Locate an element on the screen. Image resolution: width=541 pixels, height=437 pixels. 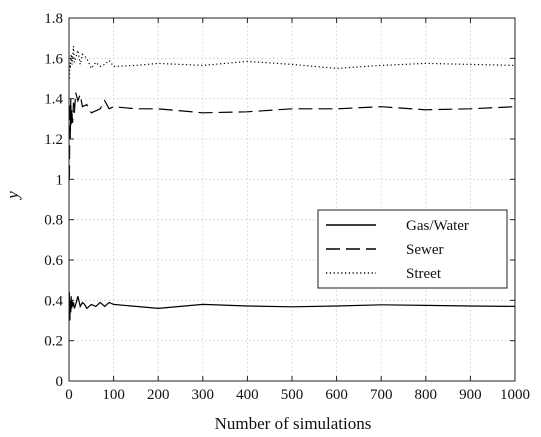
y-tick-label: 0 is located at coordinates (60, 382).